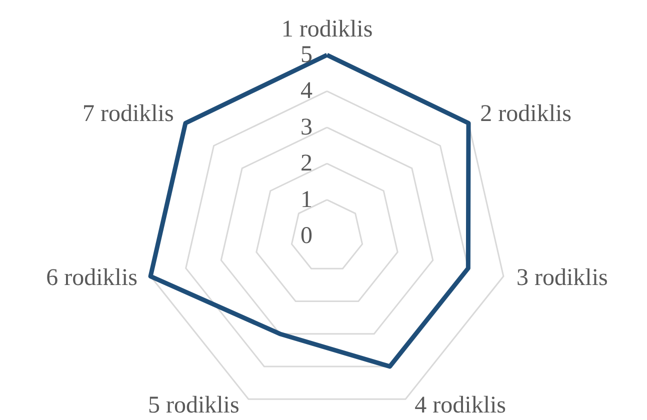 The width and height of the screenshot is (647, 420). What do you see at coordinates (306, 199) in the screenshot?
I see `y-tick-label: 1` at bounding box center [306, 199].